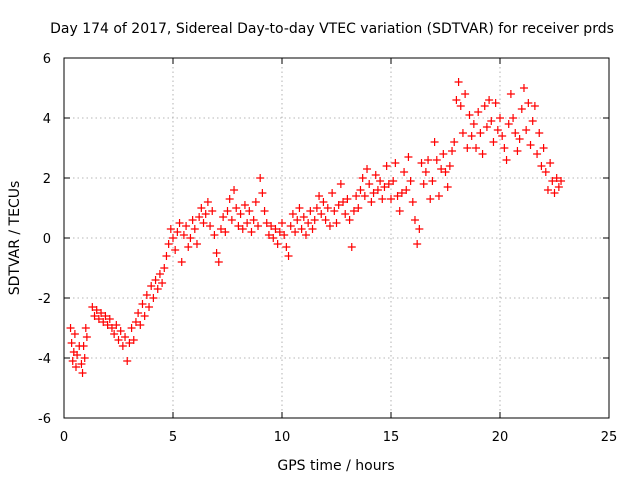 The width and height of the screenshot is (640, 480). I want to click on y-tick-label: 4, so click(47, 119).